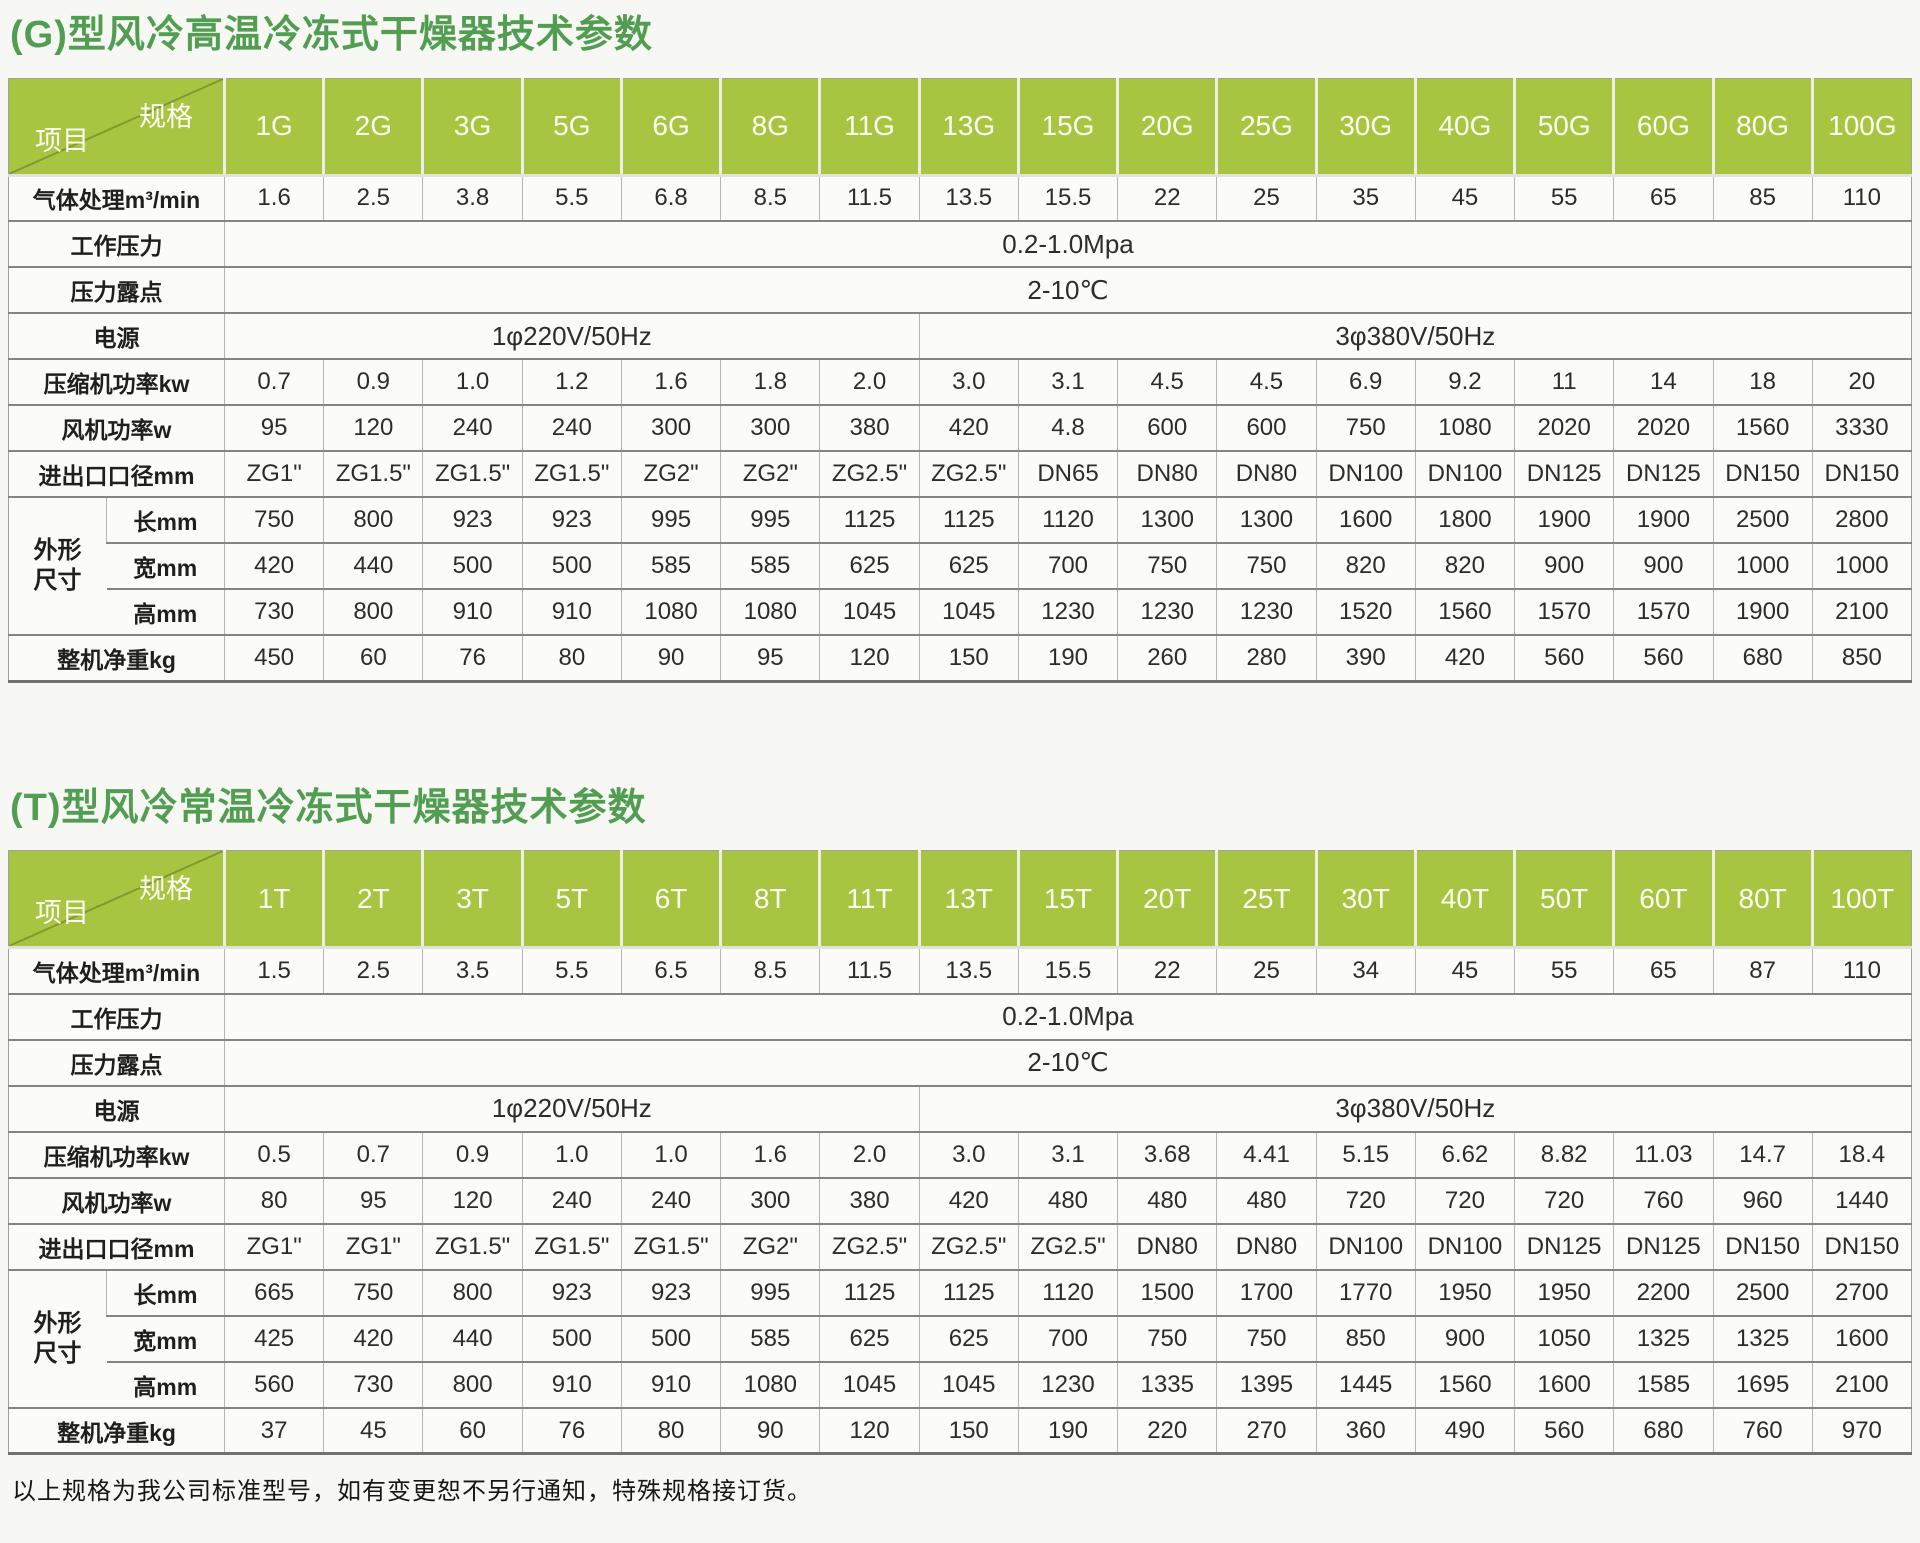  Describe the element at coordinates (1266, 428) in the screenshot. I see `spec-value-cell: 600` at that location.